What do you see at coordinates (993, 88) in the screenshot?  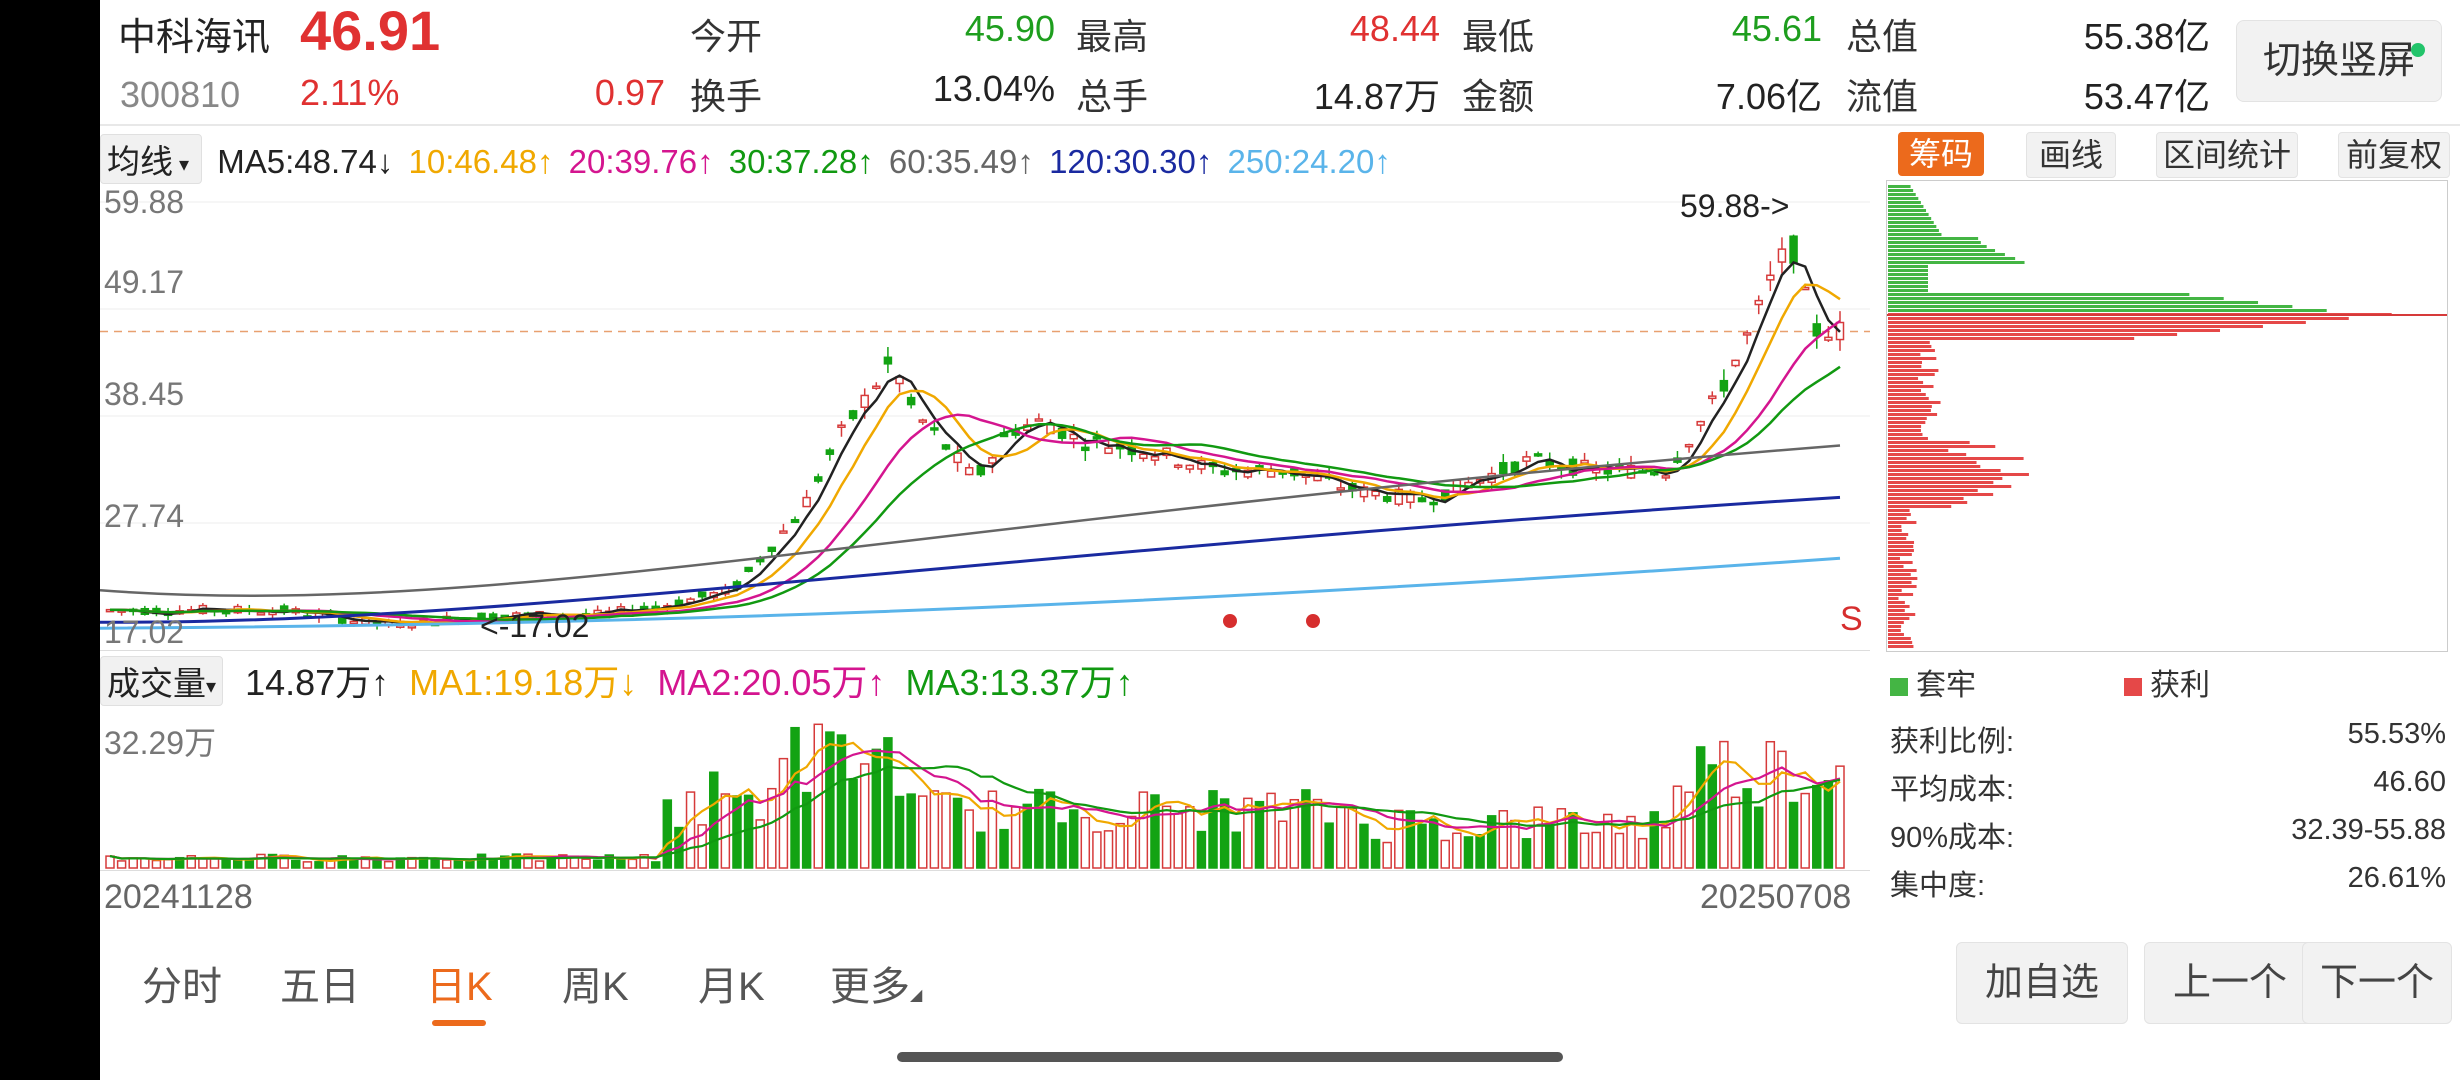 I see `stat-value: 13.04%` at bounding box center [993, 88].